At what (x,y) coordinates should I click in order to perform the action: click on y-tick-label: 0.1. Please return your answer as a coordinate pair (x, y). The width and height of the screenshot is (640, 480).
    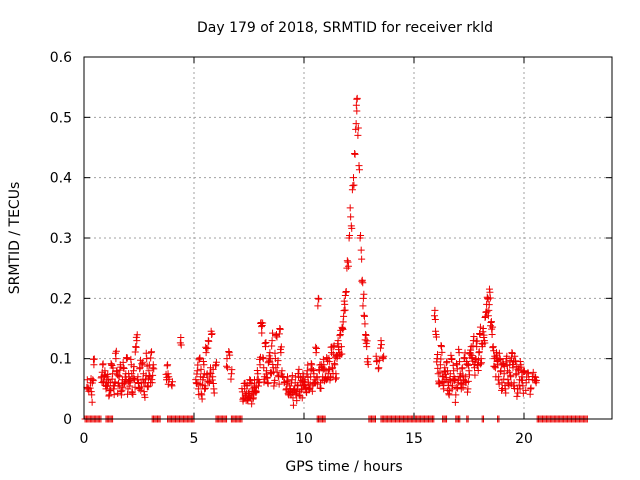
    Looking at the image, I should click on (61, 360).